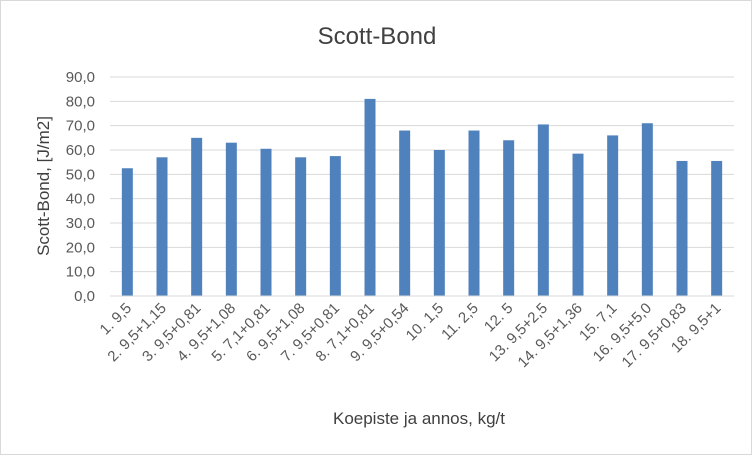  Describe the element at coordinates (80, 77) in the screenshot. I see `y-tick-label: 90,0` at that location.